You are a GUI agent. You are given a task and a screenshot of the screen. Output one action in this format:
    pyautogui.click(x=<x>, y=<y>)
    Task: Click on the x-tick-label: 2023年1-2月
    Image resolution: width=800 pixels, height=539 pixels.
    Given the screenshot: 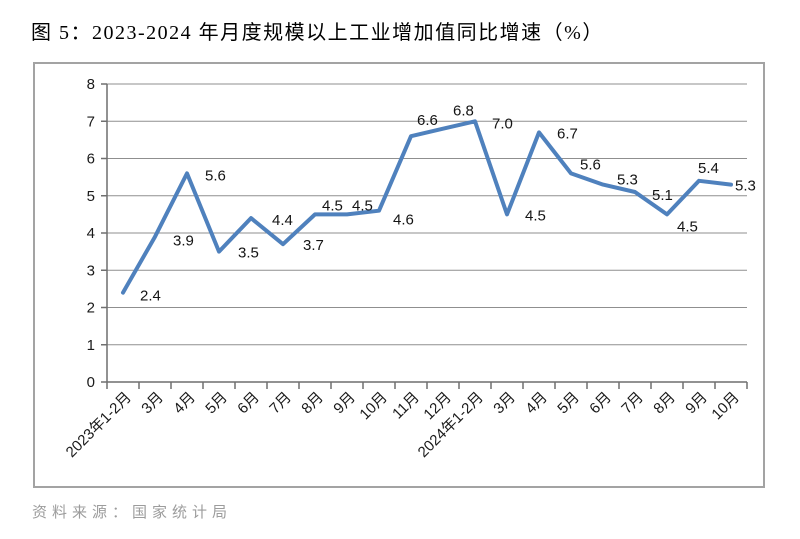 What is the action you would take?
    pyautogui.click(x=99, y=425)
    